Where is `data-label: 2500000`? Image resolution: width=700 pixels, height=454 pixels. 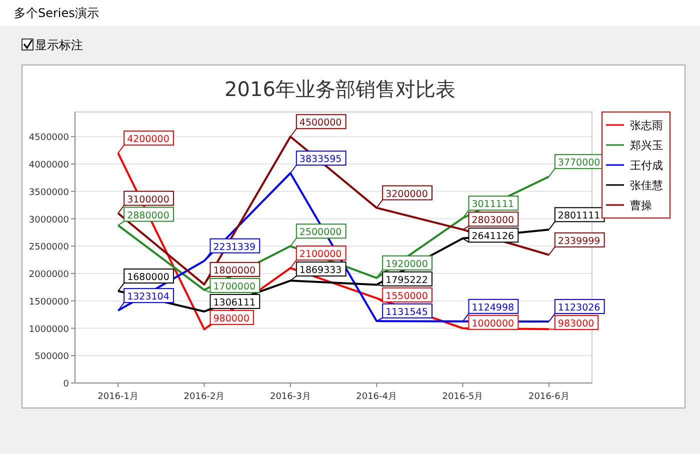 data-label: 2500000 is located at coordinates (320, 232).